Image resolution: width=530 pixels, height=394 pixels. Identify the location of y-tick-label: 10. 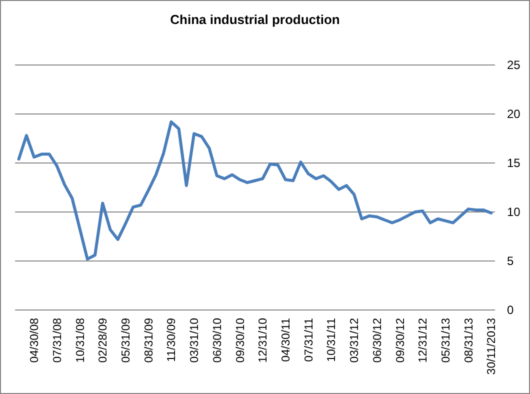
(514, 212).